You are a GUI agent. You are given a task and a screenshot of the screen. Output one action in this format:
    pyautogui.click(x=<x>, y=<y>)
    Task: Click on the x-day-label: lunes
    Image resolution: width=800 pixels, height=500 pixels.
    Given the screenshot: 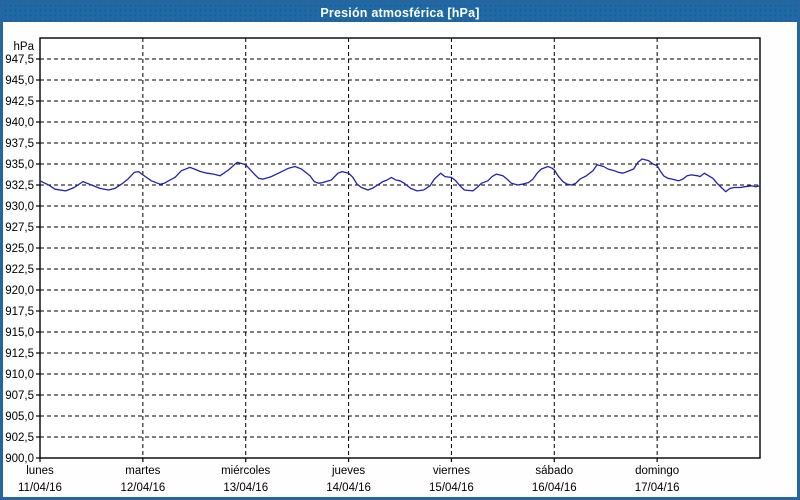 What is the action you would take?
    pyautogui.click(x=40, y=471)
    